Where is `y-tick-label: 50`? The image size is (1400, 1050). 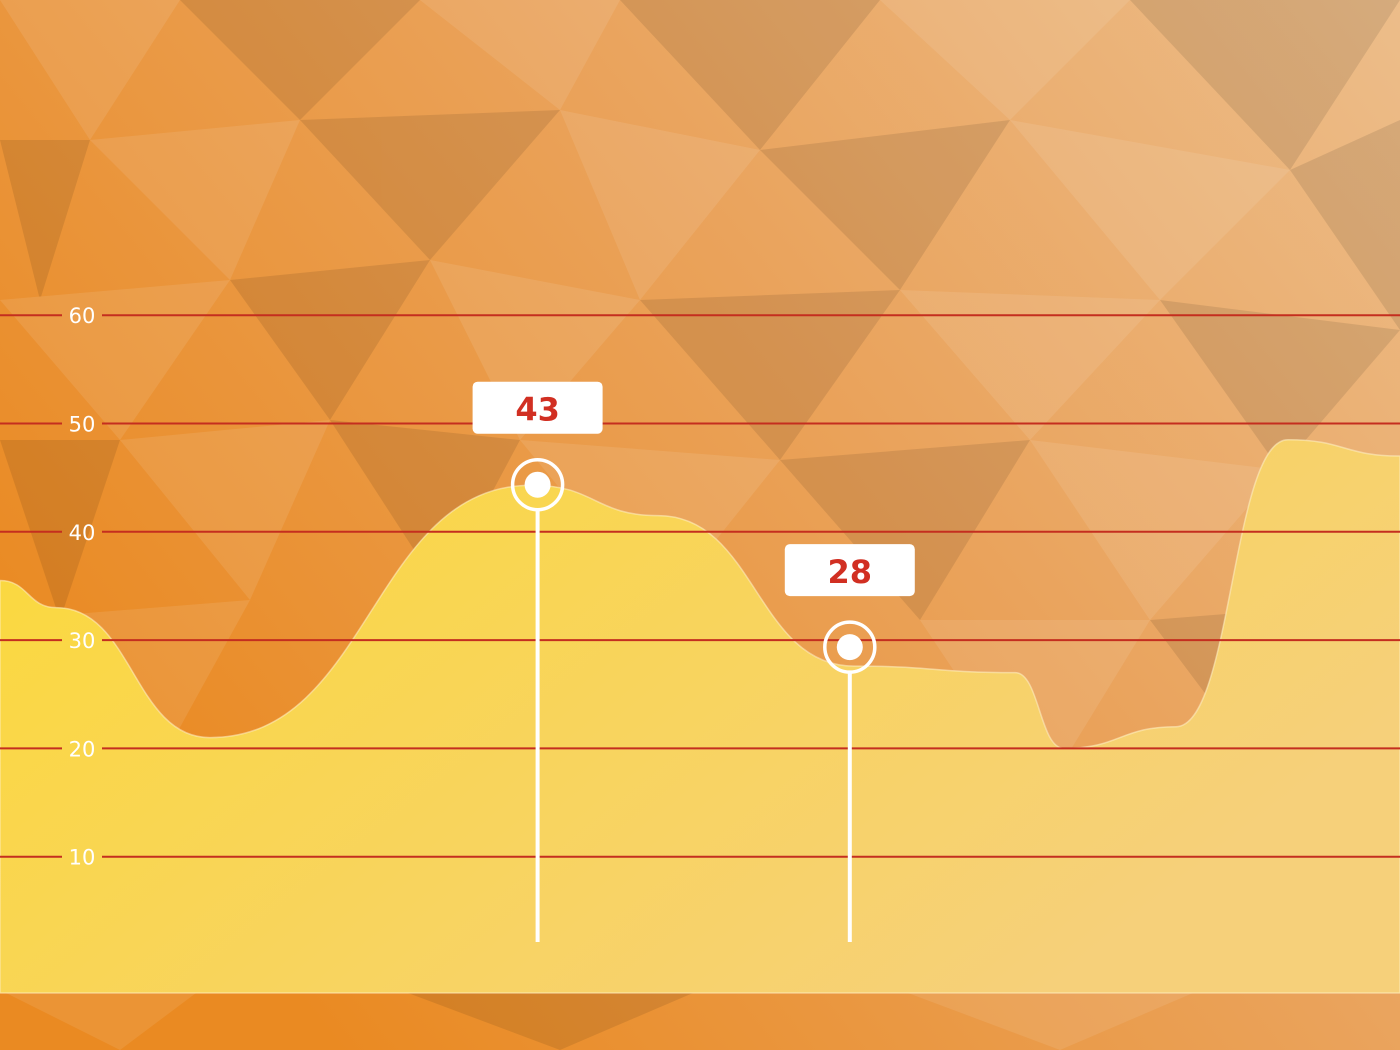
y-tick-label: 50 is located at coordinates (82, 425).